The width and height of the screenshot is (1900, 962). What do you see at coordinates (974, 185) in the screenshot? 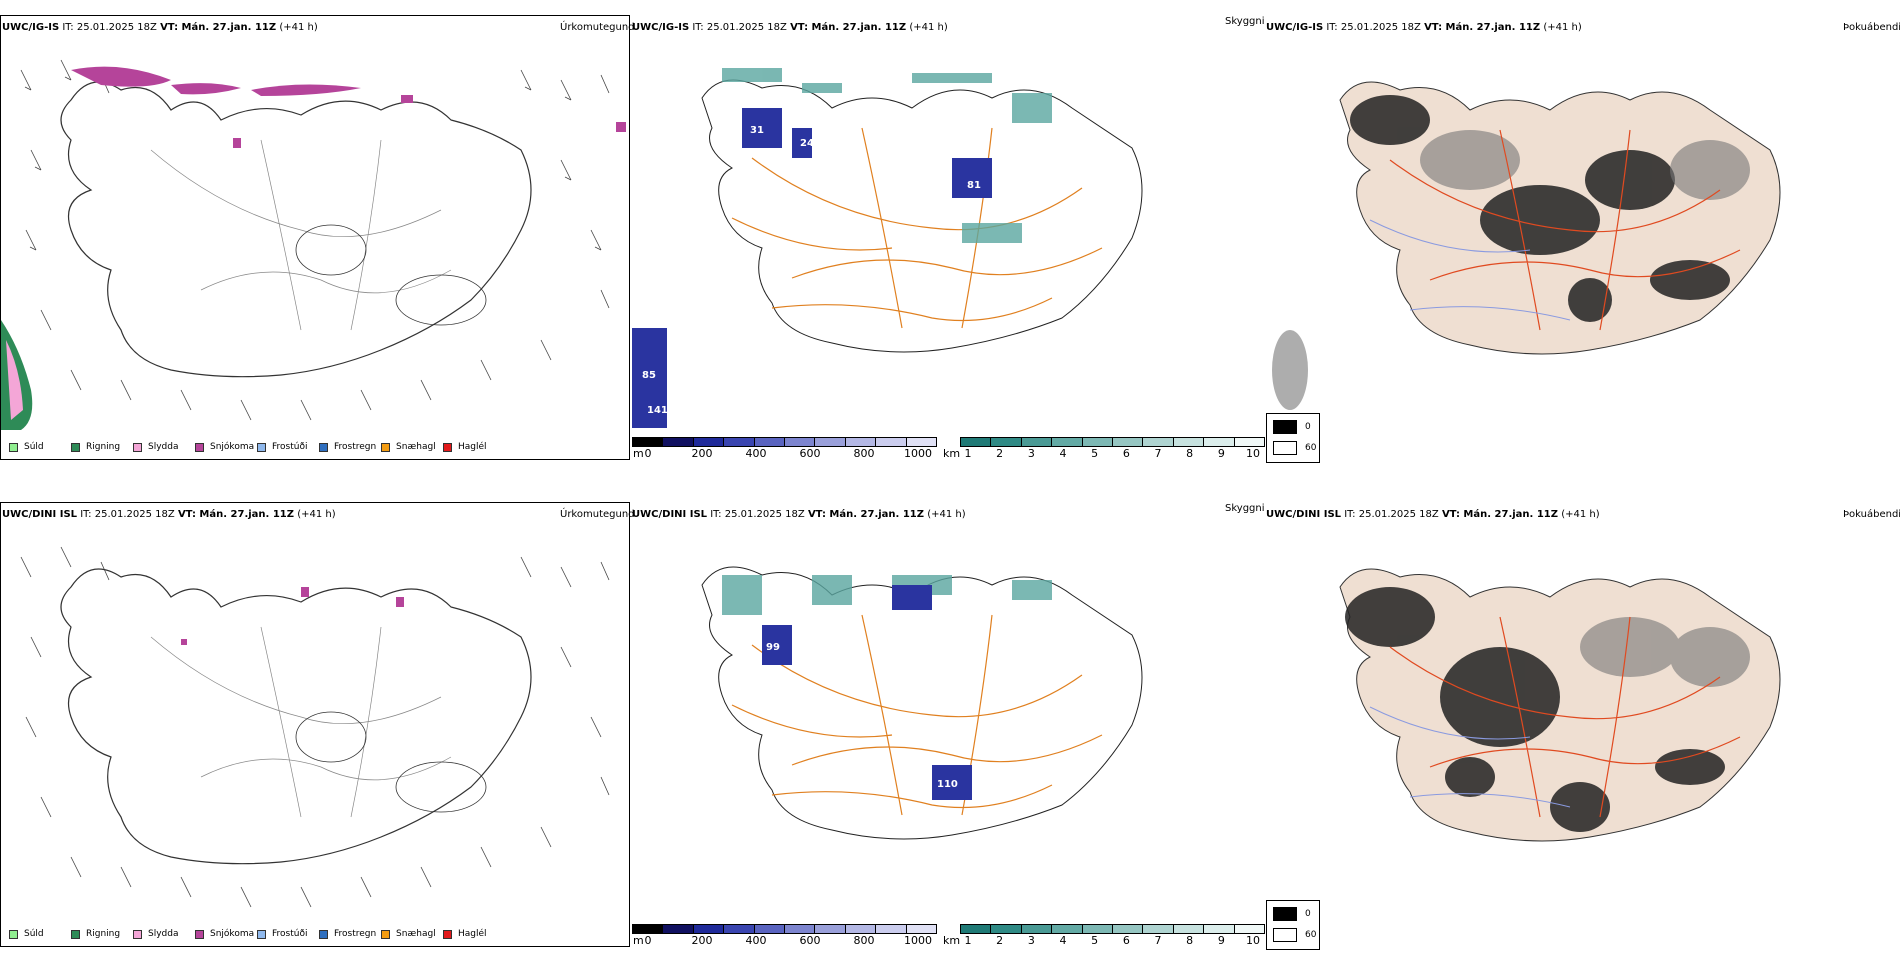
I see `svg-text: 81` at bounding box center [974, 185].